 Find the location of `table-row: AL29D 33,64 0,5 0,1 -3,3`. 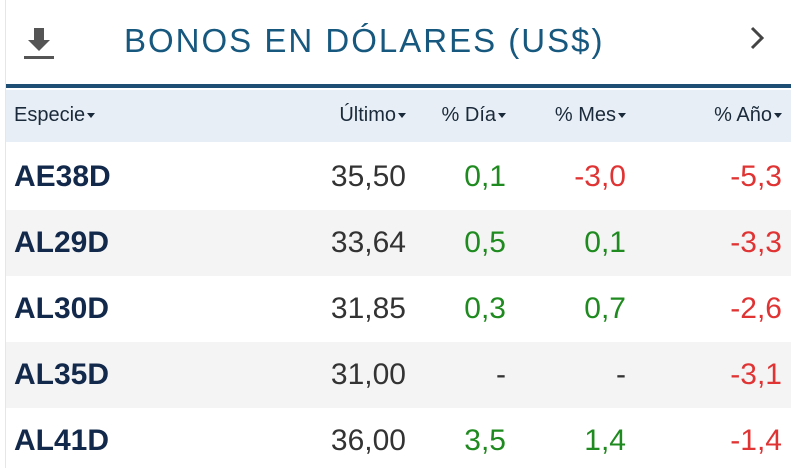

table-row: AL29D 33,64 0,5 0,1 -3,3 is located at coordinates (398, 243).